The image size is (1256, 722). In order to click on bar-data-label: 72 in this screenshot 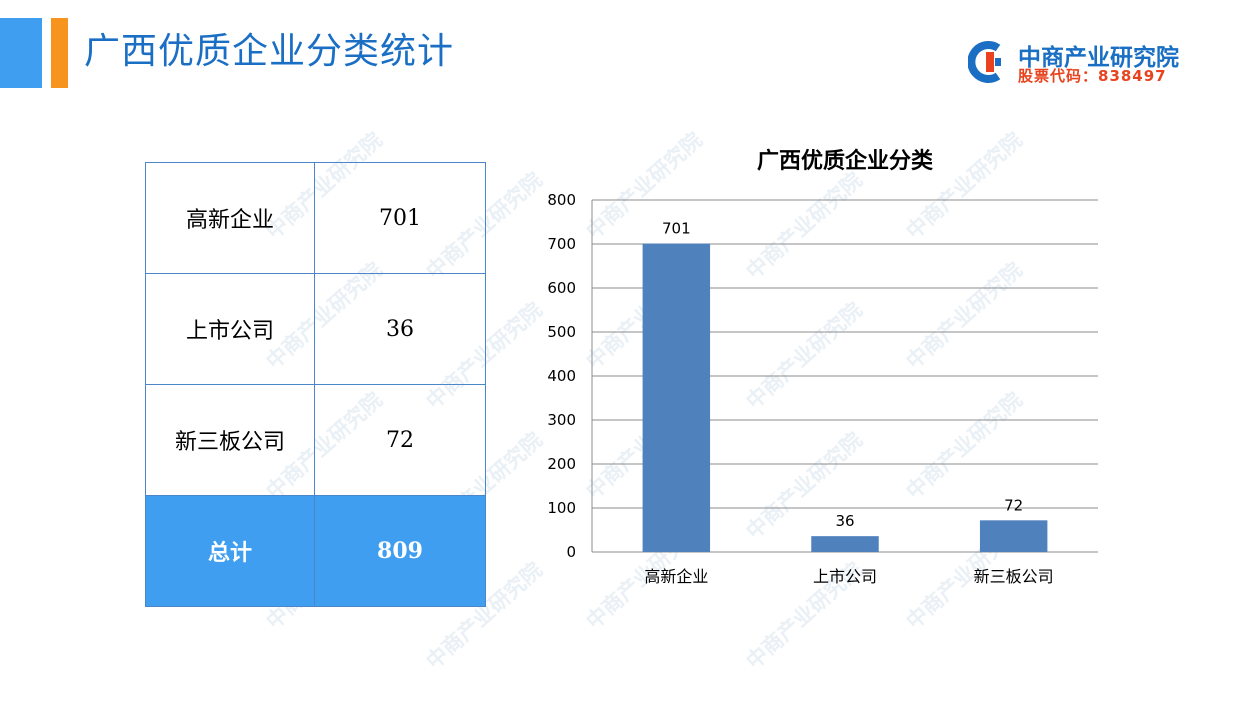, I will do `click(1013, 505)`.